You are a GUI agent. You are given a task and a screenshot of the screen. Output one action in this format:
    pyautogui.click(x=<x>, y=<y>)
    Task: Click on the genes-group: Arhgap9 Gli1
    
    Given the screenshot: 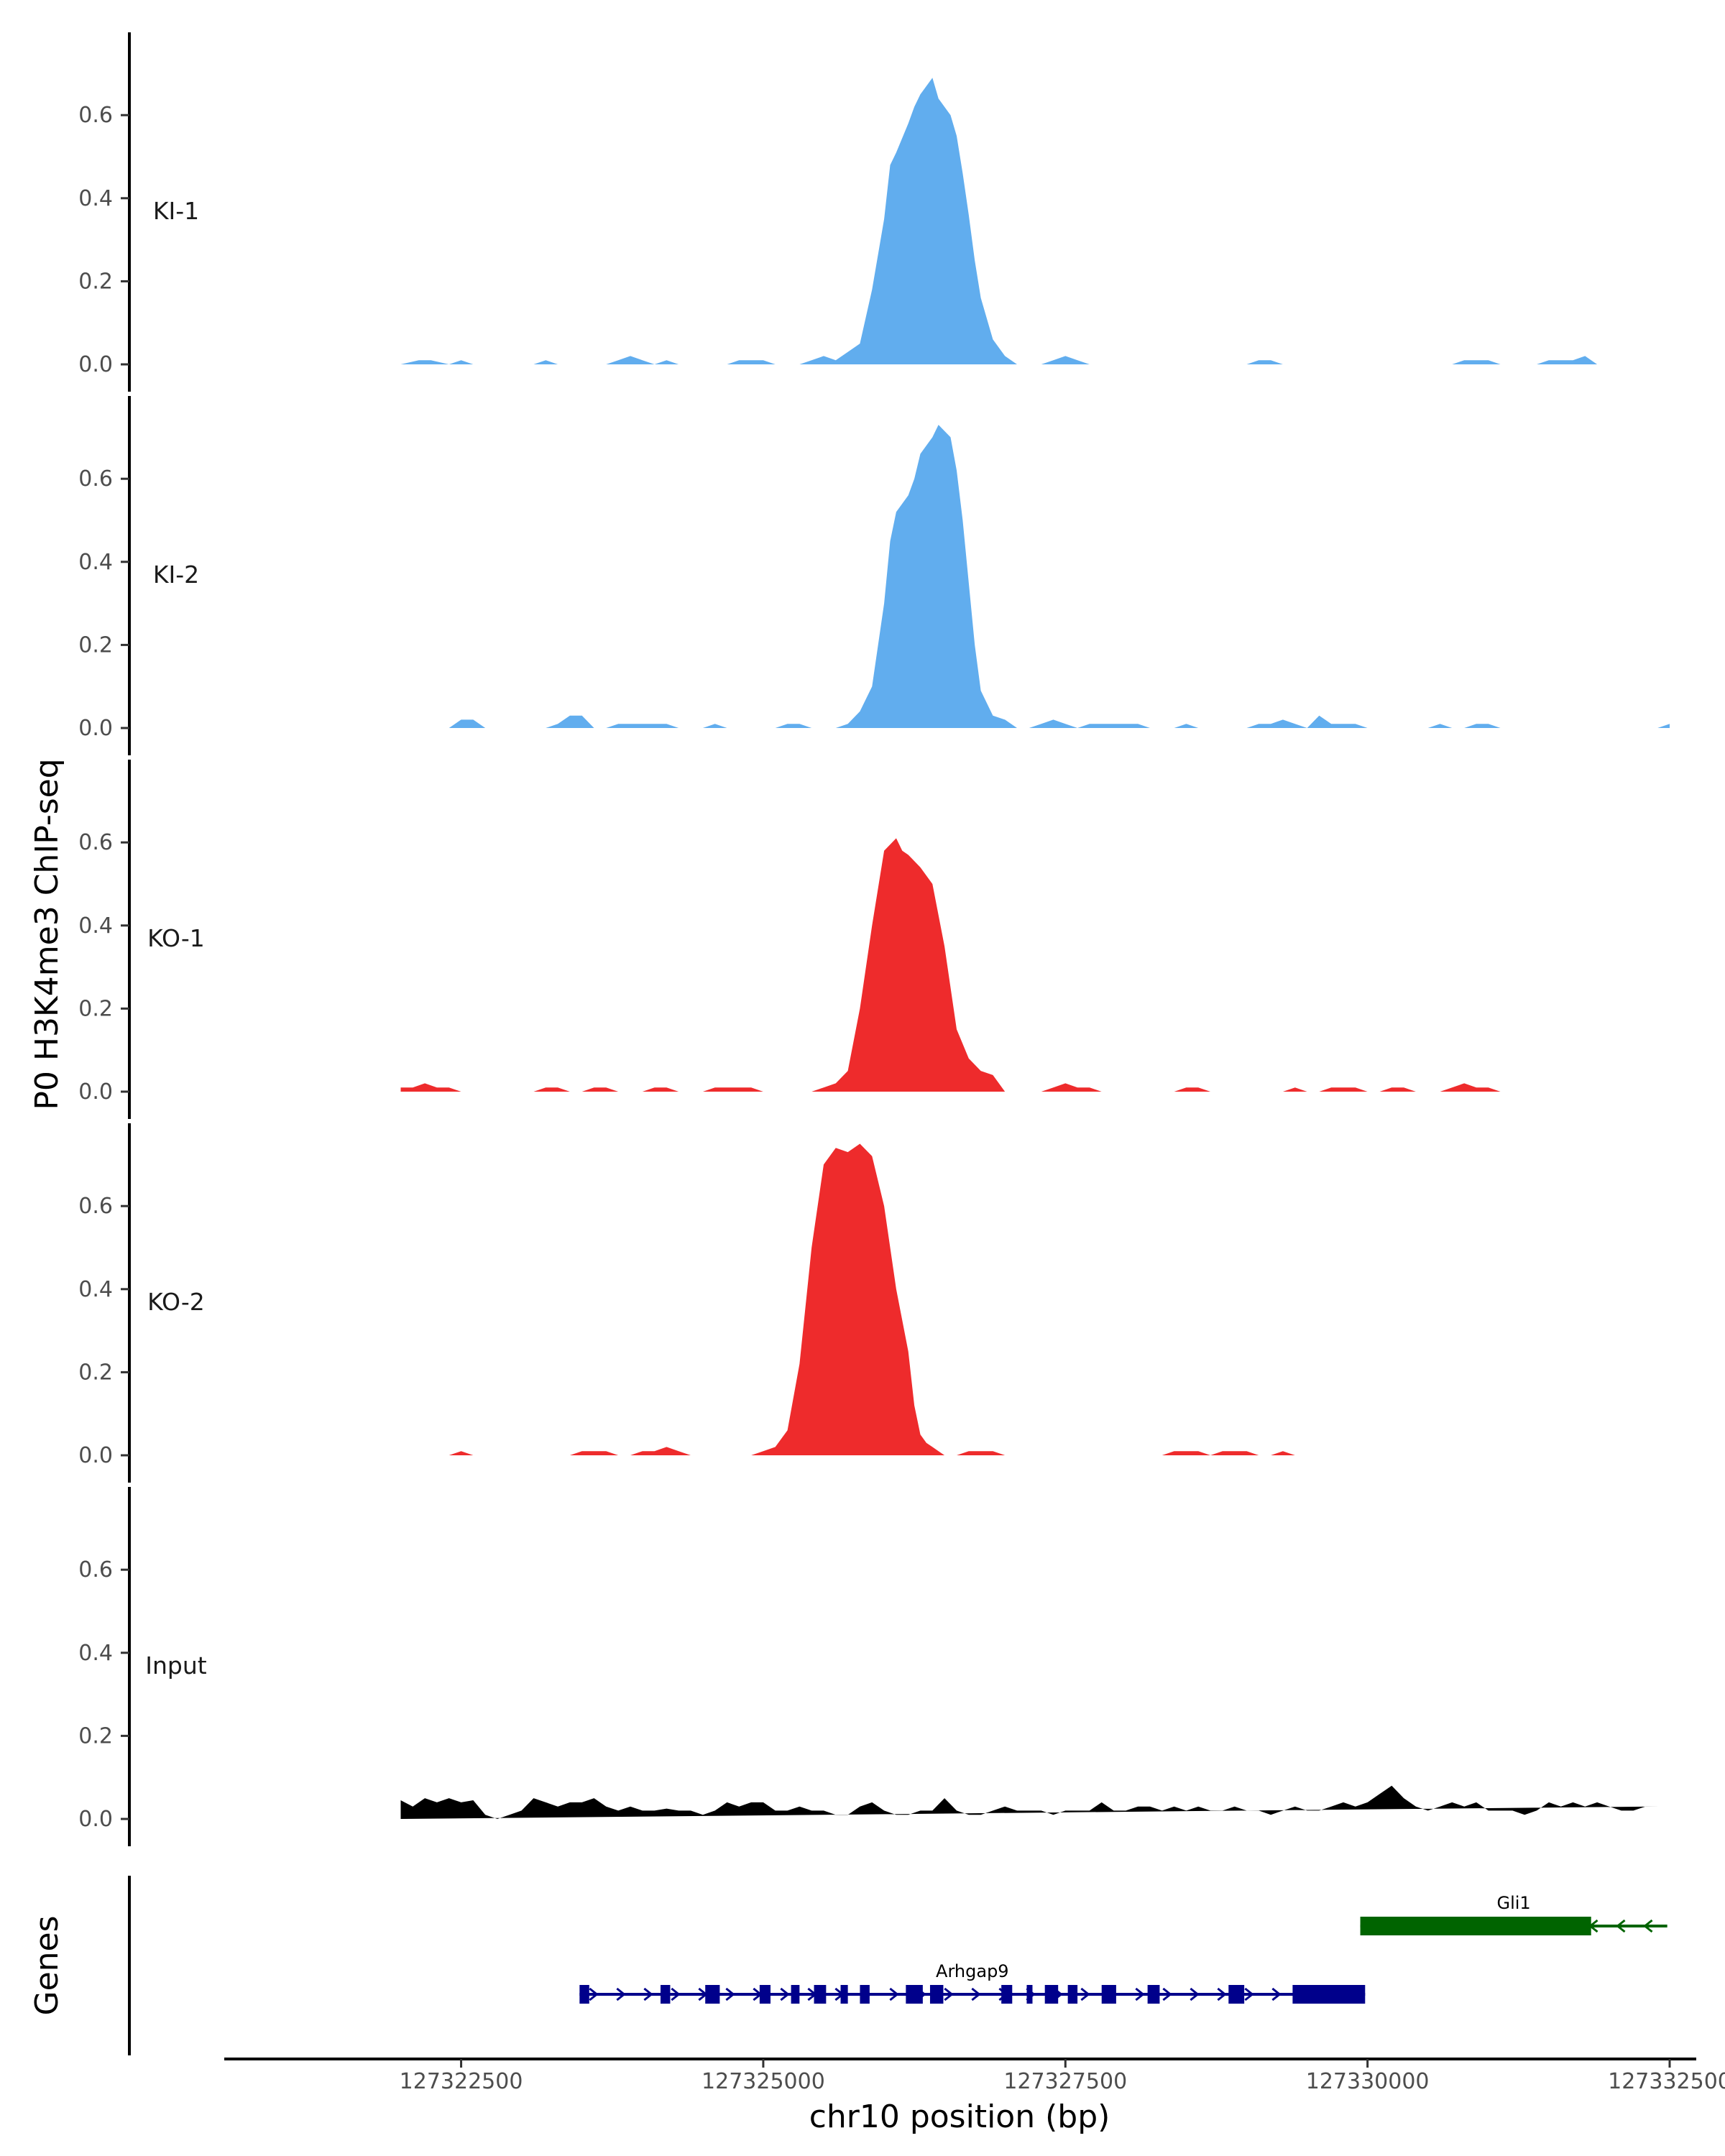 What is the action you would take?
    pyautogui.click(x=898, y=1965)
    